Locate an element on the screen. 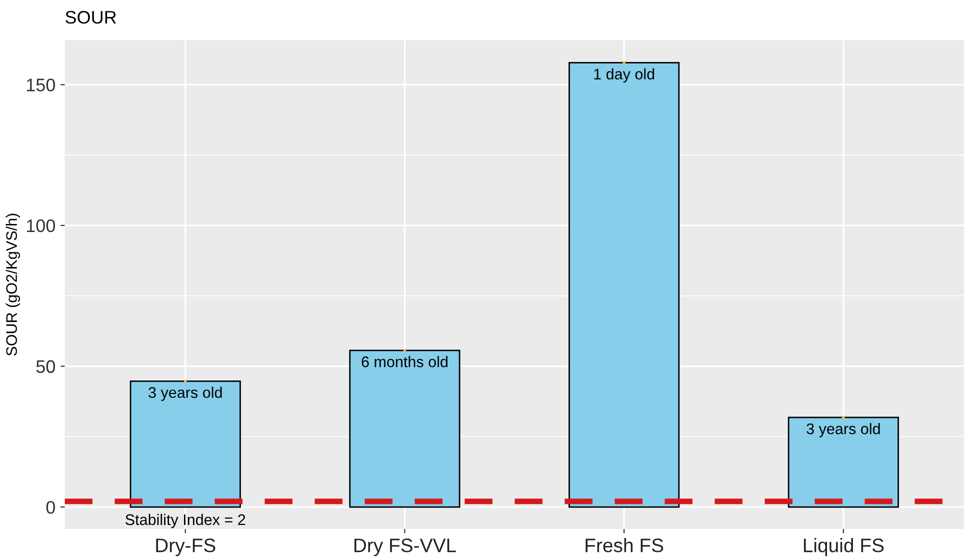 The width and height of the screenshot is (966, 558). chart-title: SOUR is located at coordinates (91, 17).